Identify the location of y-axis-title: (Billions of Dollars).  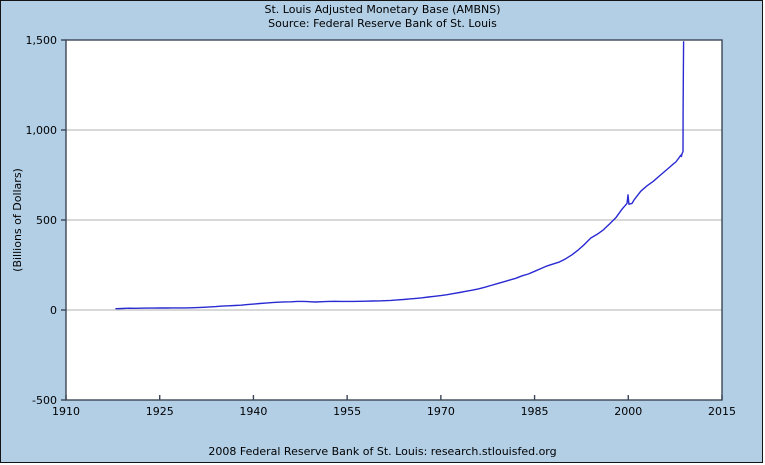
(17, 220).